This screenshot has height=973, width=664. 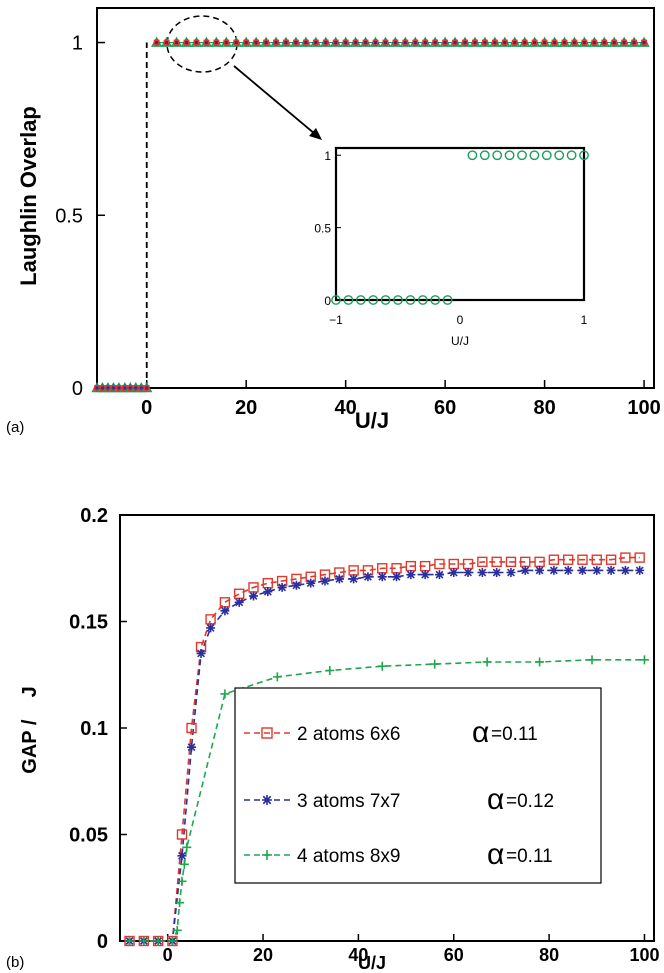 I want to click on inset-x-axis-label: U/J, so click(x=460, y=341).